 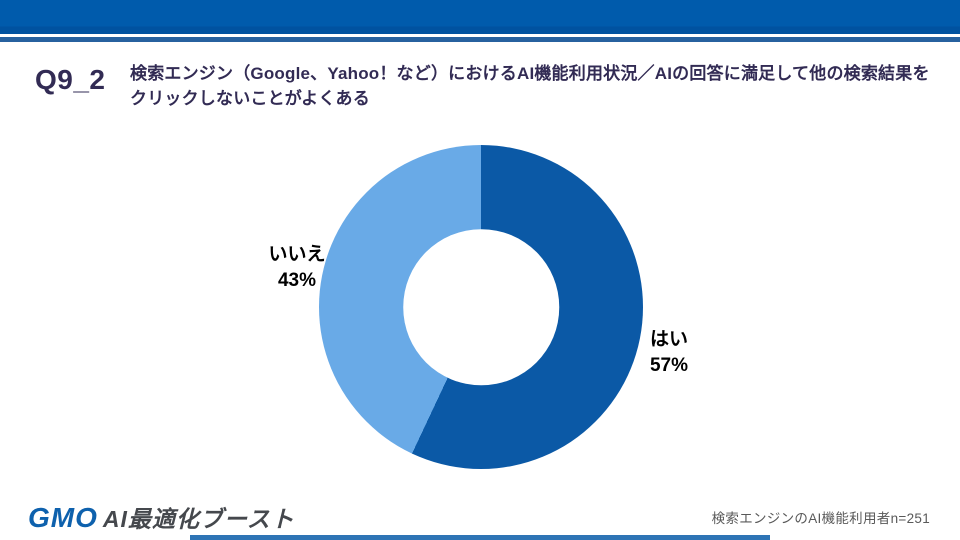 I want to click on question-id: Q9_2, so click(x=70, y=79).